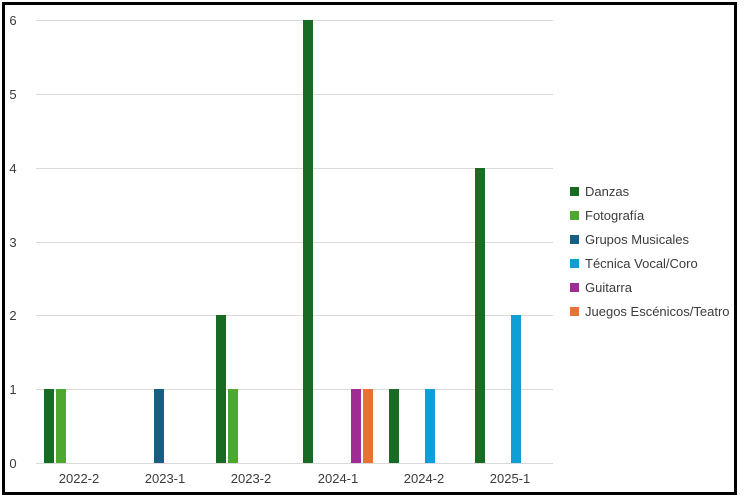 Image resolution: width=744 pixels, height=502 pixels. I want to click on legend-label: Técnica Vocal/Coro, so click(641, 263).